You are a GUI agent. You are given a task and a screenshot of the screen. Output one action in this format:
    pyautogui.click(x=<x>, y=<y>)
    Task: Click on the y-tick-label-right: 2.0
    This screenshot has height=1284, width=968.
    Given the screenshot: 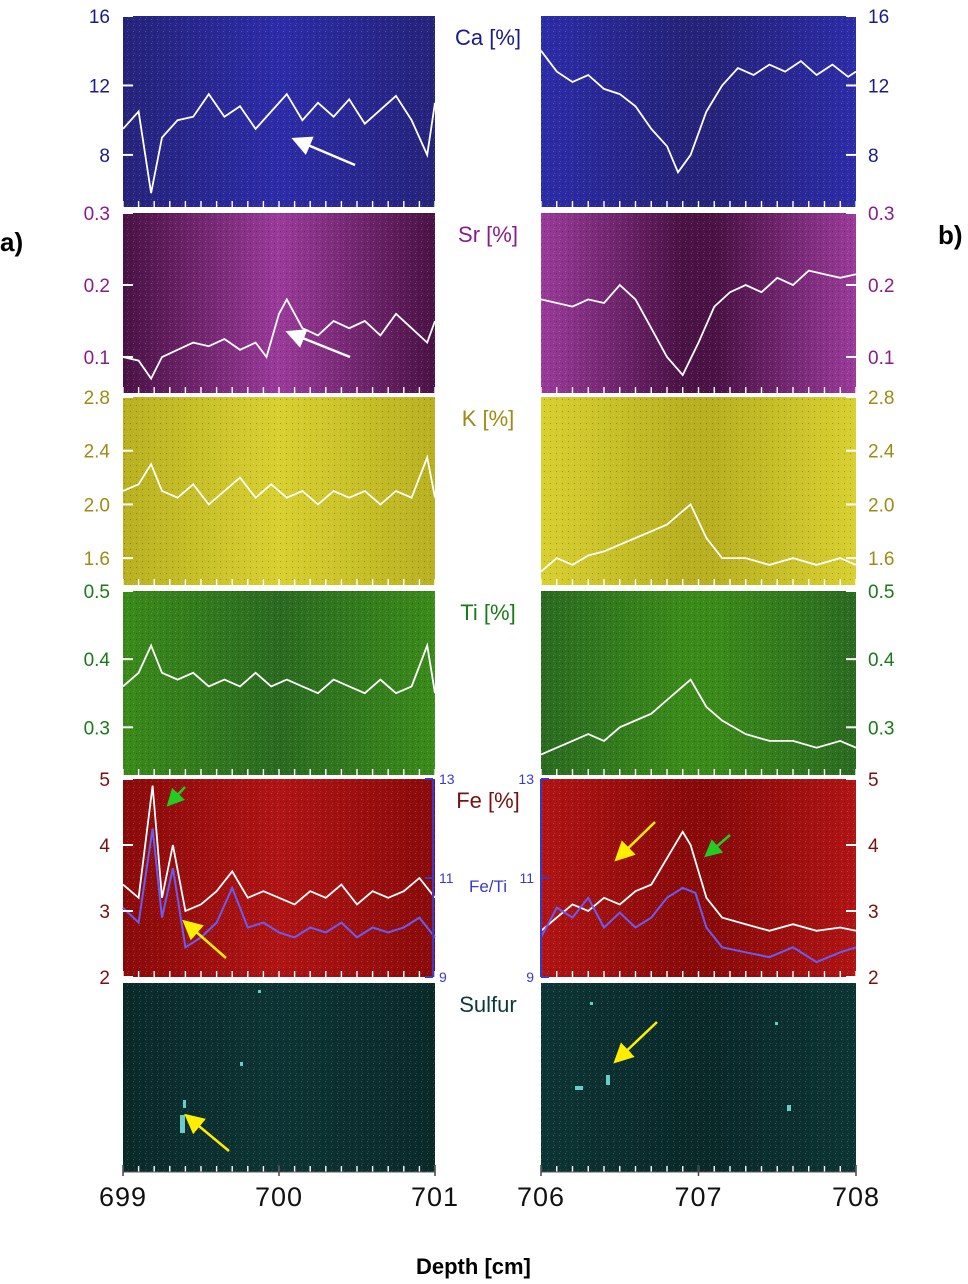 What is the action you would take?
    pyautogui.click(x=881, y=505)
    